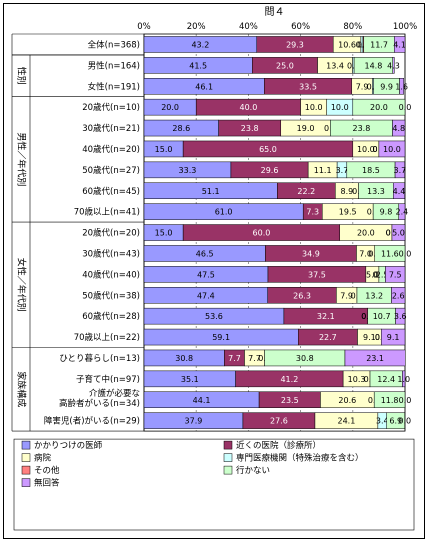 Image resolution: width=428 pixels, height=542 pixels. I want to click on x-tick-label: 20%, so click(196, 27).